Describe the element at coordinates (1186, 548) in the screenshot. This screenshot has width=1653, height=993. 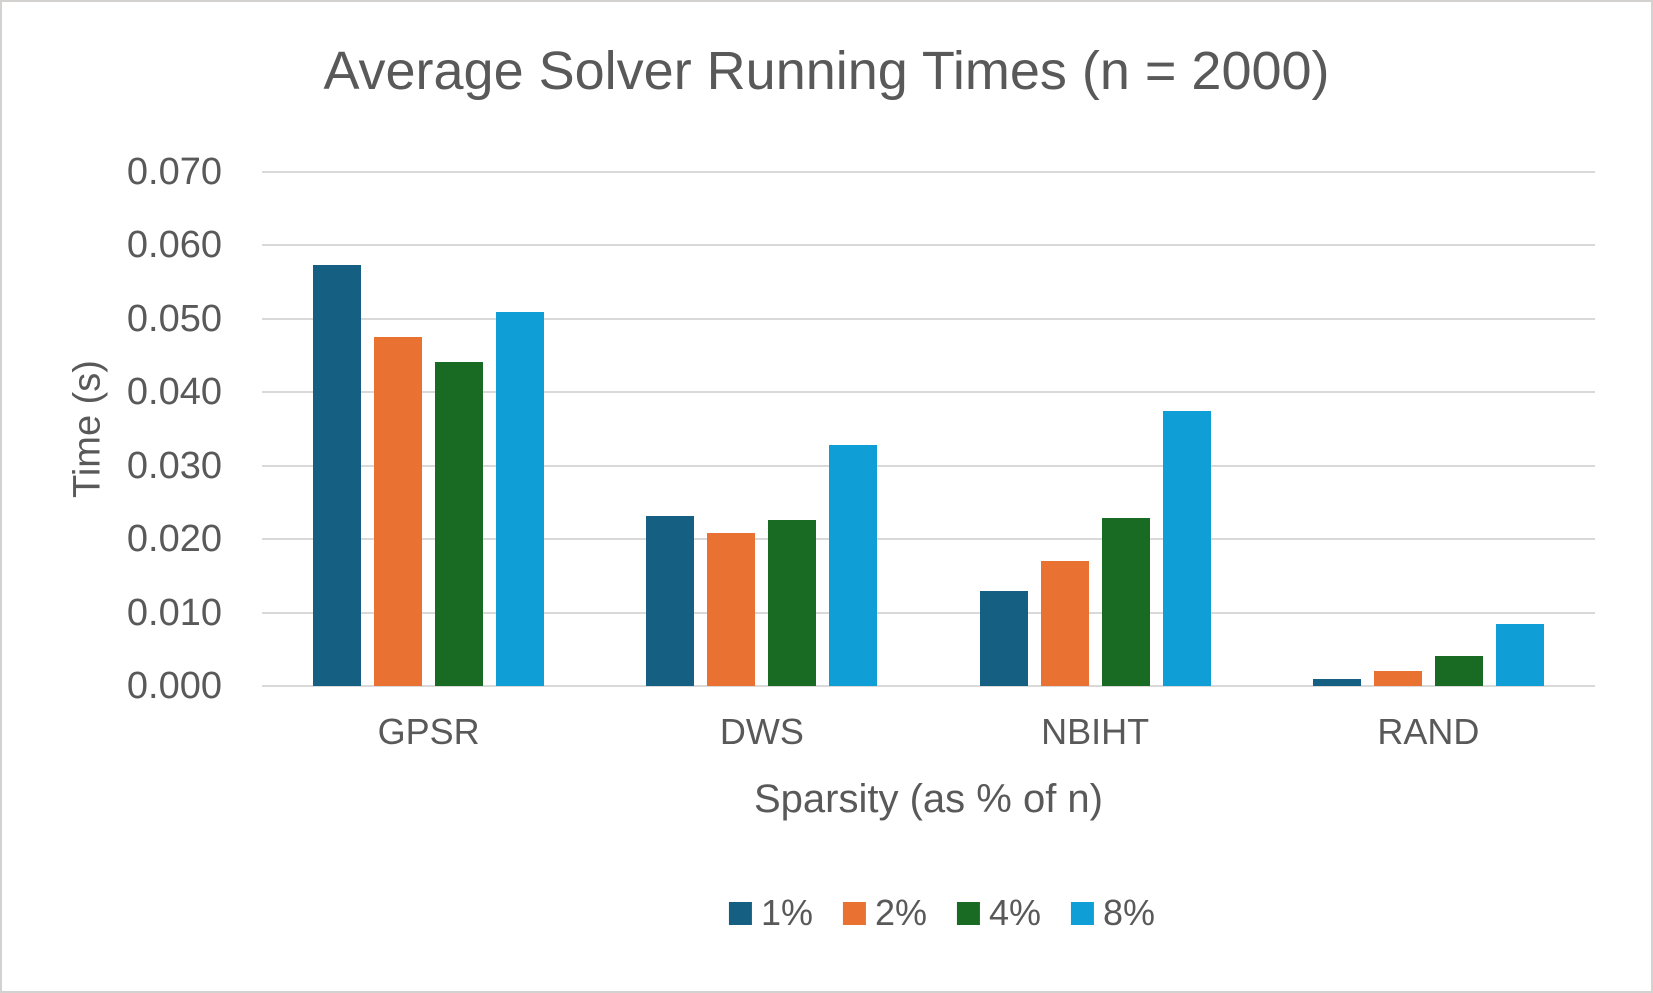
I see `bar-nbiht-8%` at that location.